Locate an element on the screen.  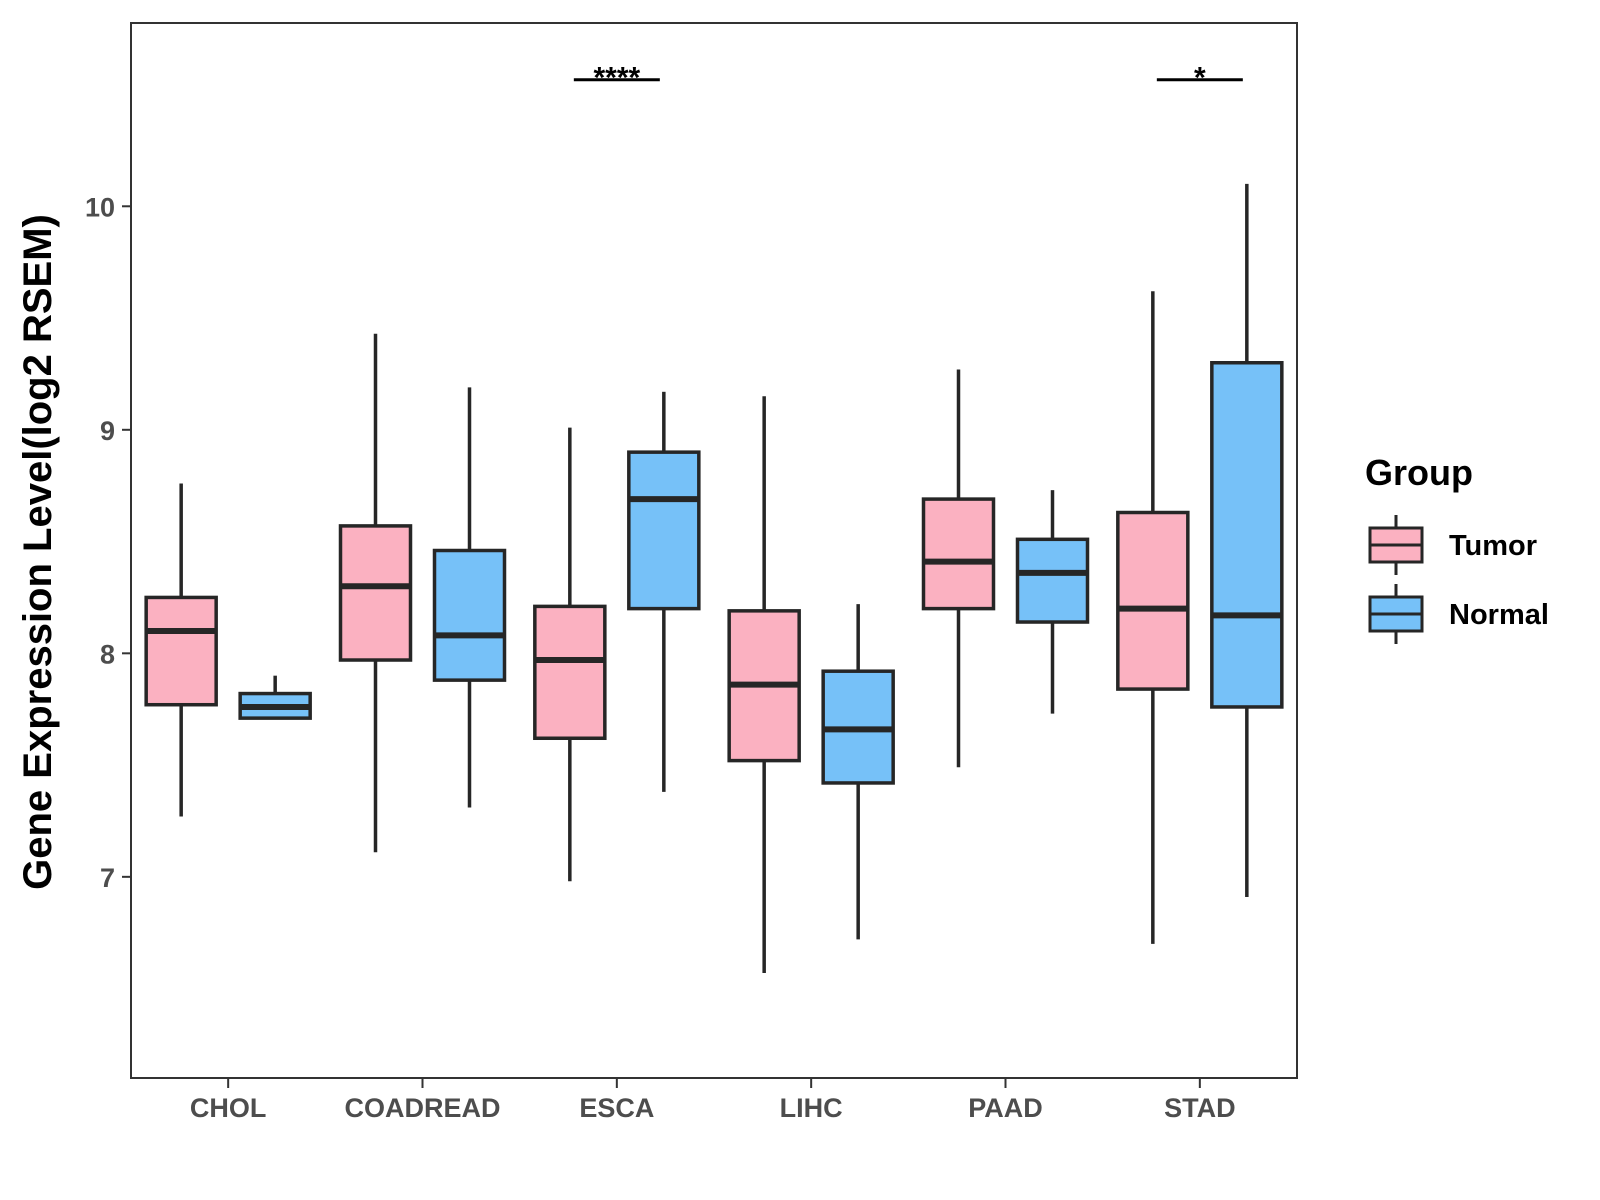
y-tick-label: 9 is located at coordinates (107, 431).